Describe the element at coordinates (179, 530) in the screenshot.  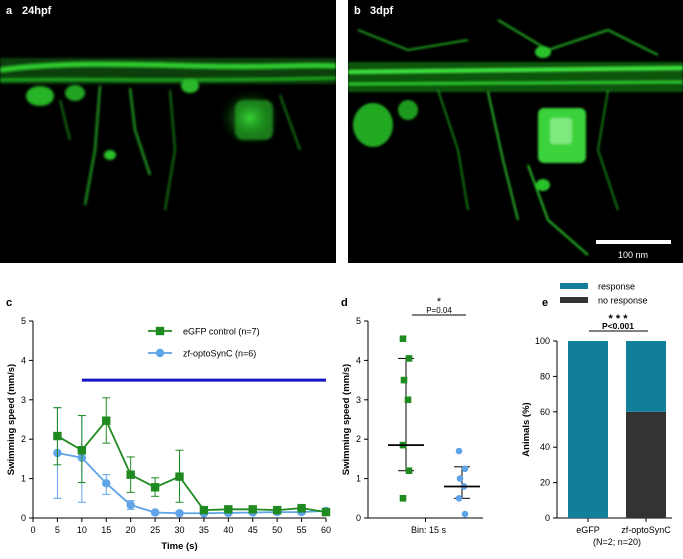
I see `x-tick-label: 30` at that location.